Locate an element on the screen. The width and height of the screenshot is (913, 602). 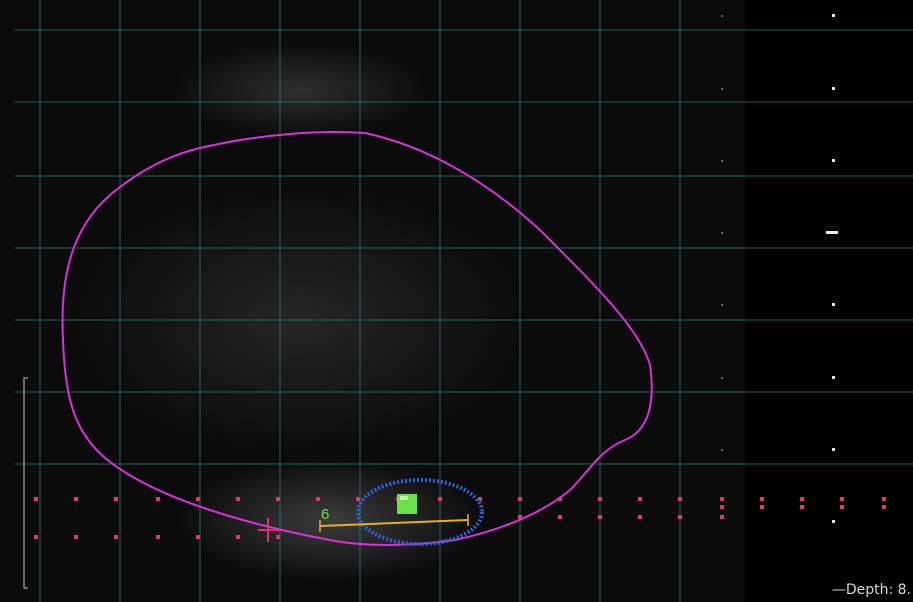
caliper-line is located at coordinates (394, 523).